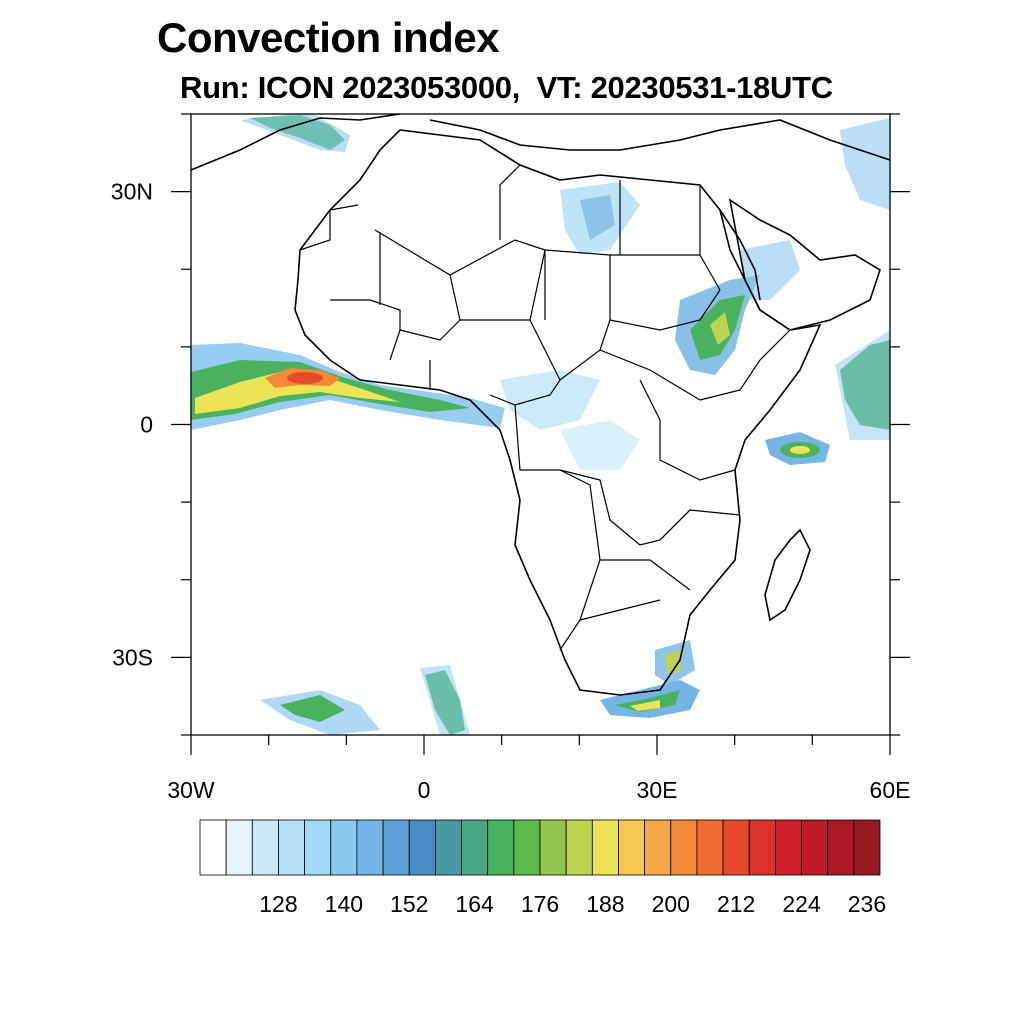  Describe the element at coordinates (191, 790) in the screenshot. I see `lon-tick-label: 30W` at that location.